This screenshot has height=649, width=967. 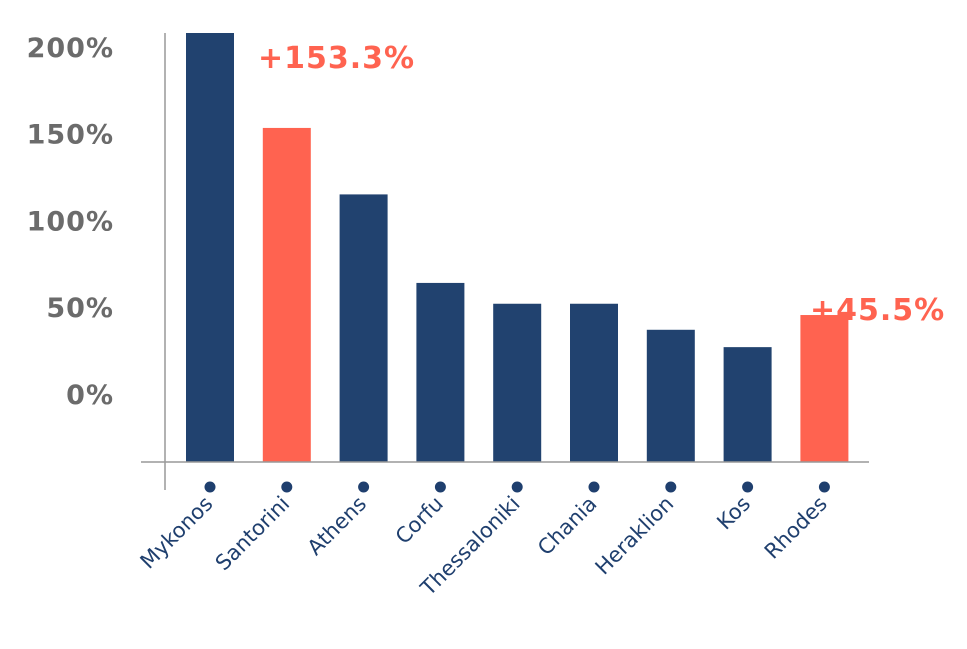 I want to click on annotation-label: +45.5%, so click(x=877, y=310).